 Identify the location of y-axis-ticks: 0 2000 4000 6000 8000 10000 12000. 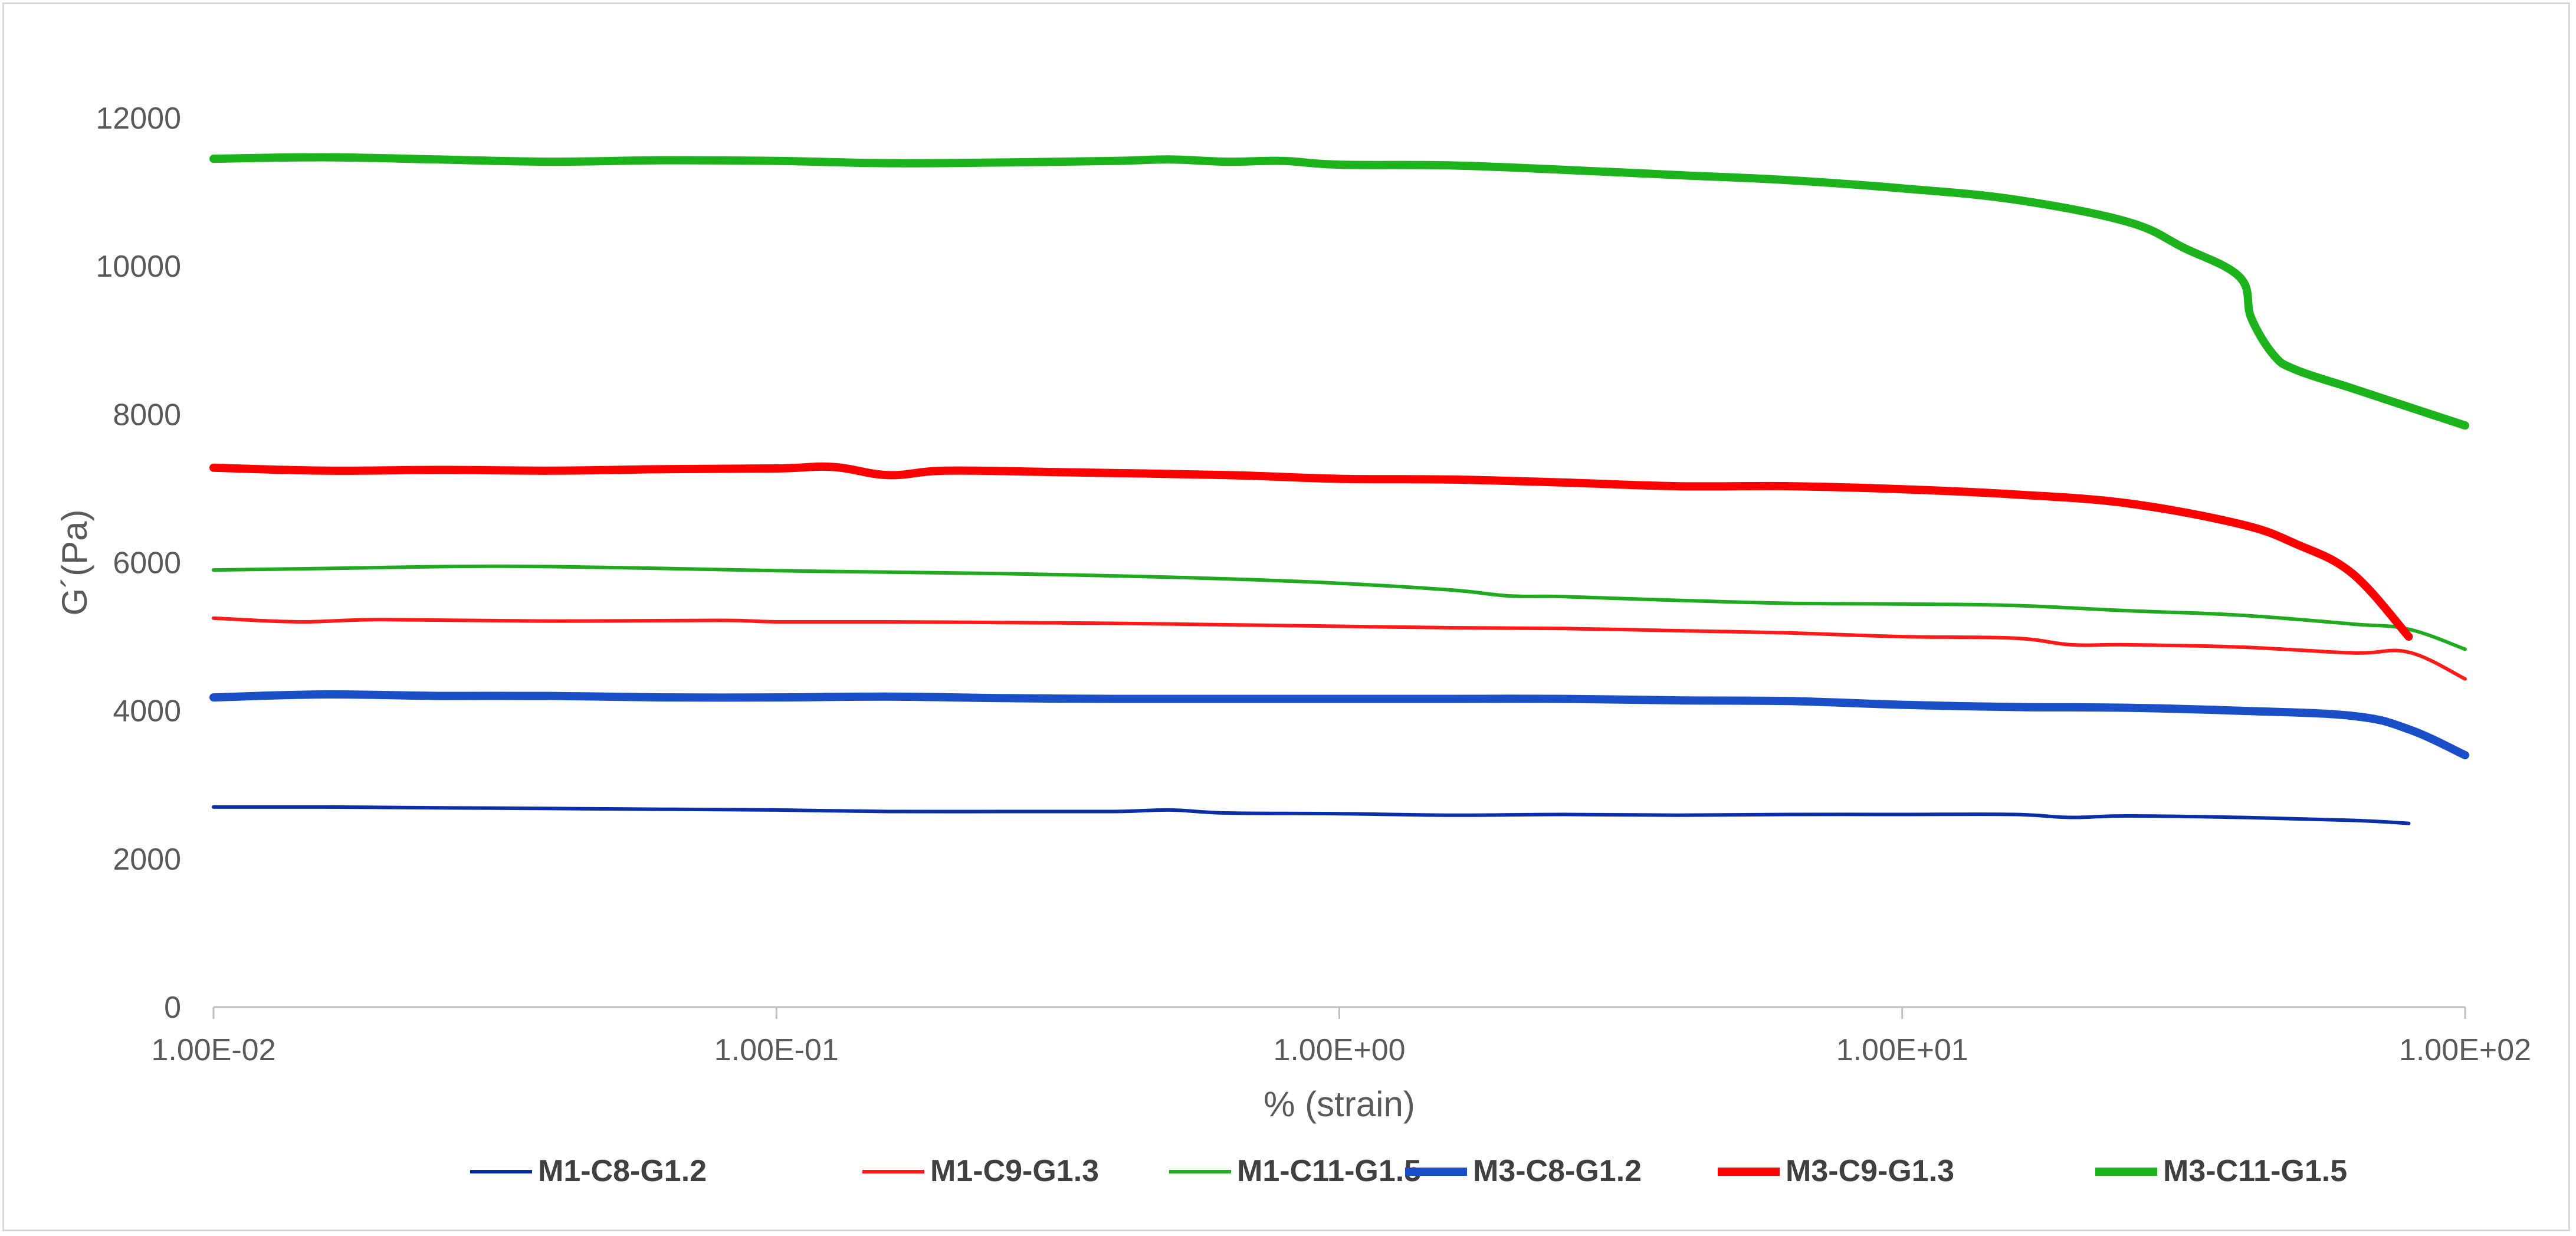
(138, 563).